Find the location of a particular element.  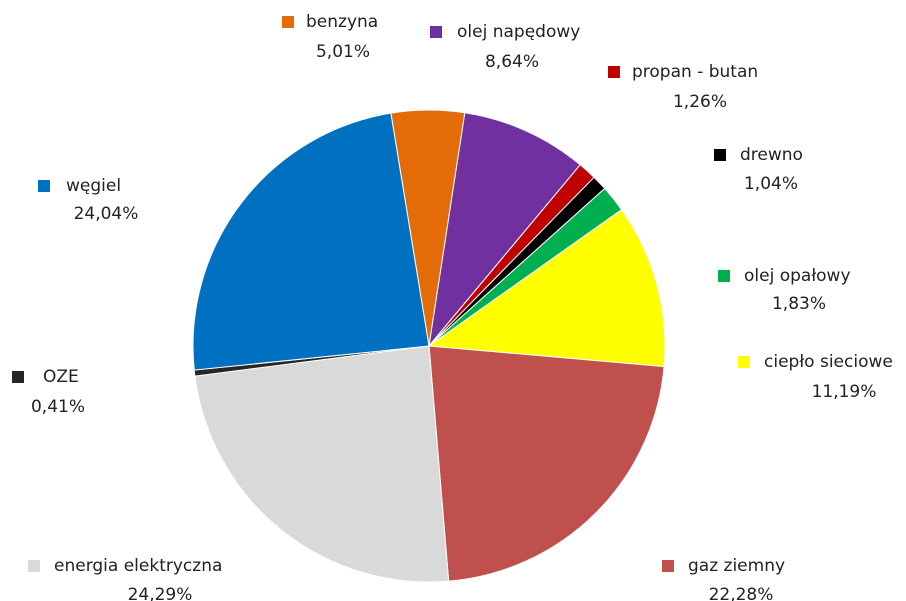

slice-label: ciepło sieciowe is located at coordinates (828, 362).